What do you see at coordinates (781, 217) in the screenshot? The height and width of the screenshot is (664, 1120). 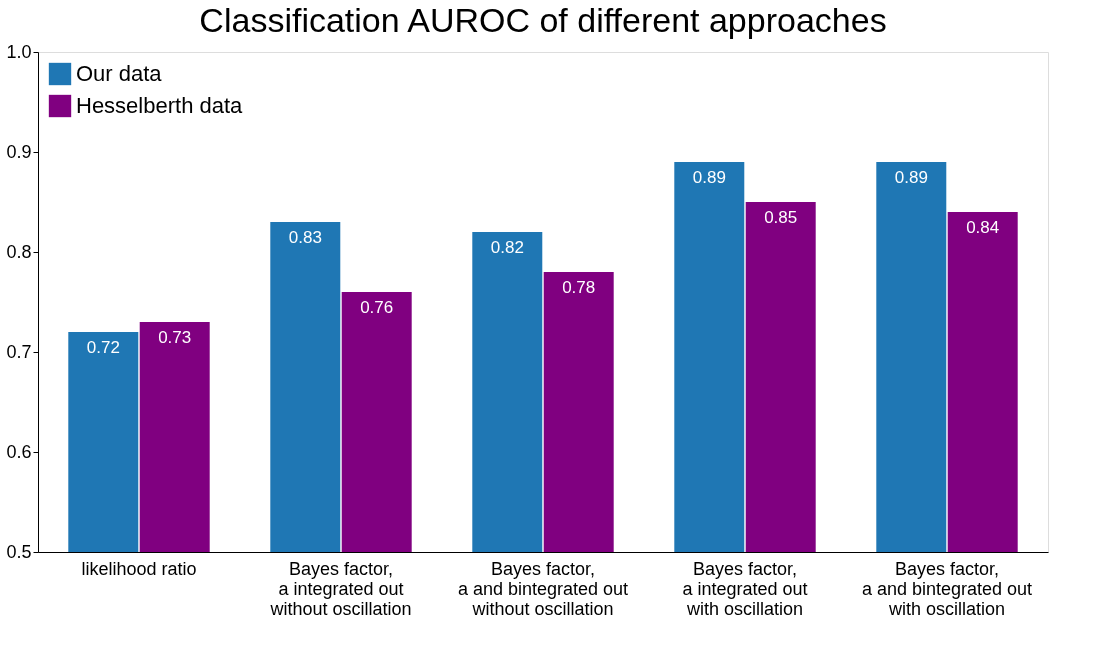 I see `data-label: 0.85` at bounding box center [781, 217].